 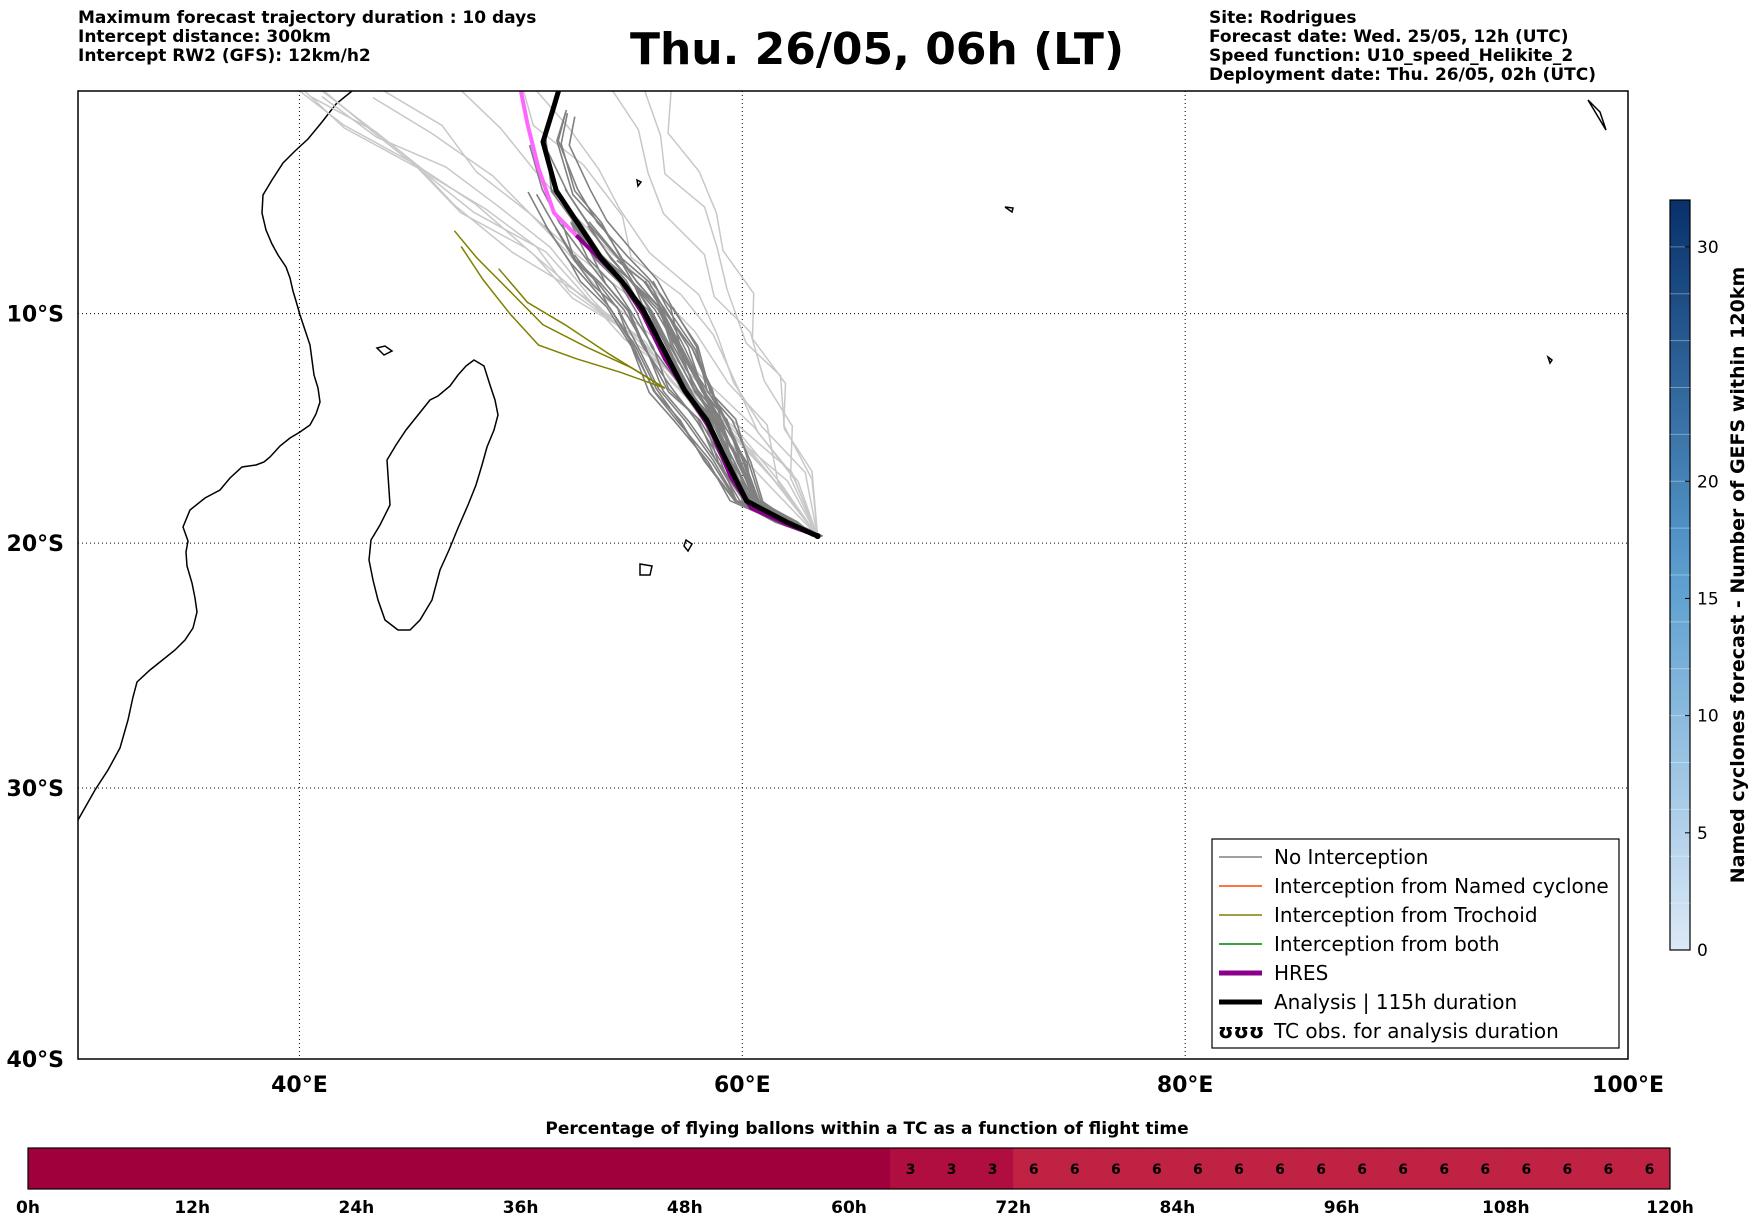 What do you see at coordinates (639, 183) in the screenshot?
I see `seychelles-island` at bounding box center [639, 183].